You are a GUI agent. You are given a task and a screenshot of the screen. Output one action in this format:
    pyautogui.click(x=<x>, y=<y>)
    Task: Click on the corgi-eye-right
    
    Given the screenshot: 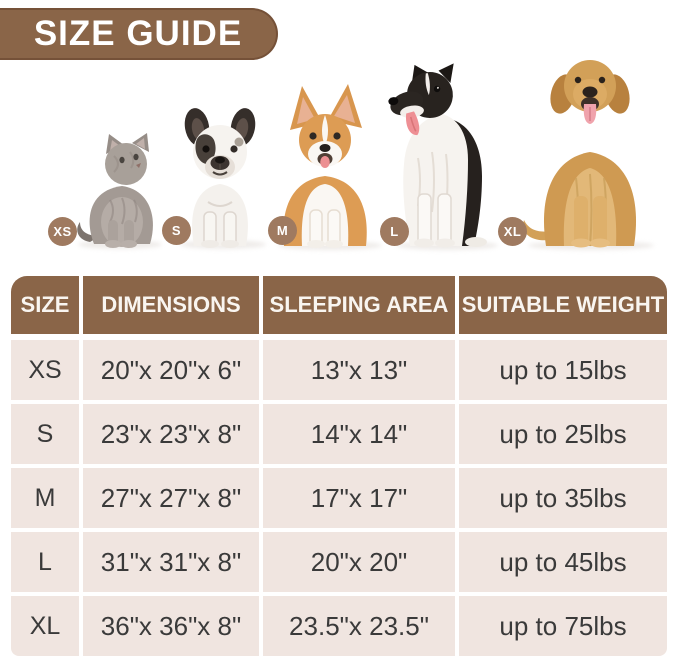 What is the action you would take?
    pyautogui.click(x=337, y=136)
    